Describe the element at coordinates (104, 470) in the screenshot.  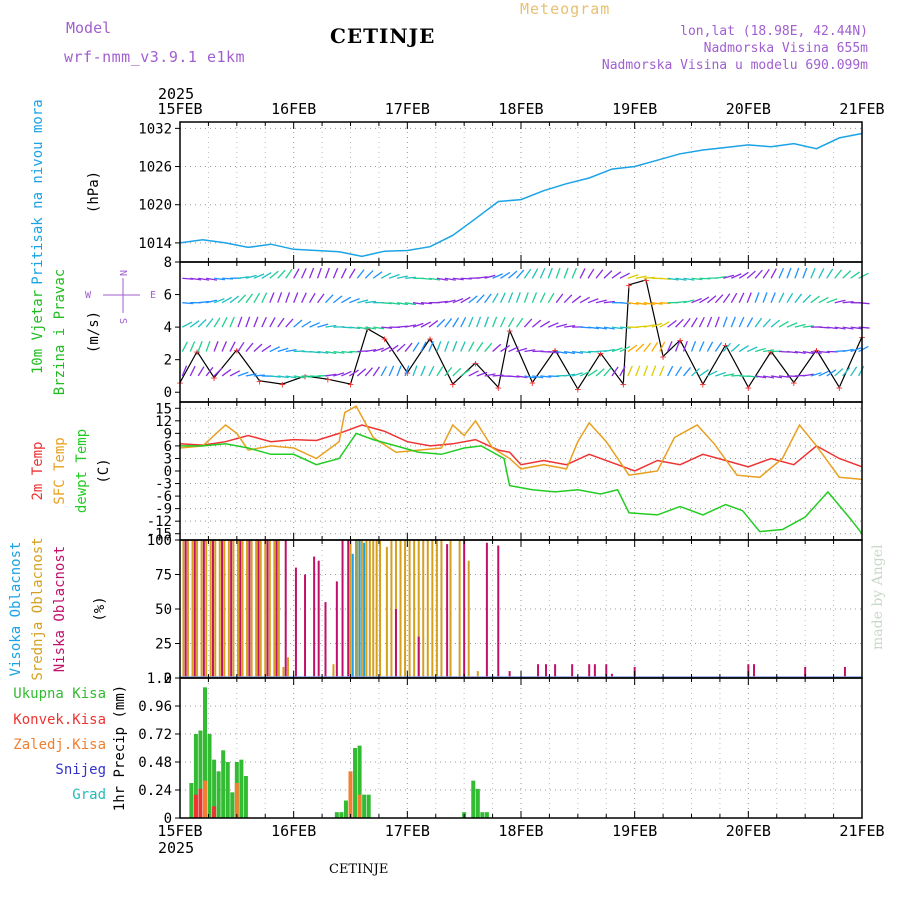
I see `temp-unit: (C)` at that location.